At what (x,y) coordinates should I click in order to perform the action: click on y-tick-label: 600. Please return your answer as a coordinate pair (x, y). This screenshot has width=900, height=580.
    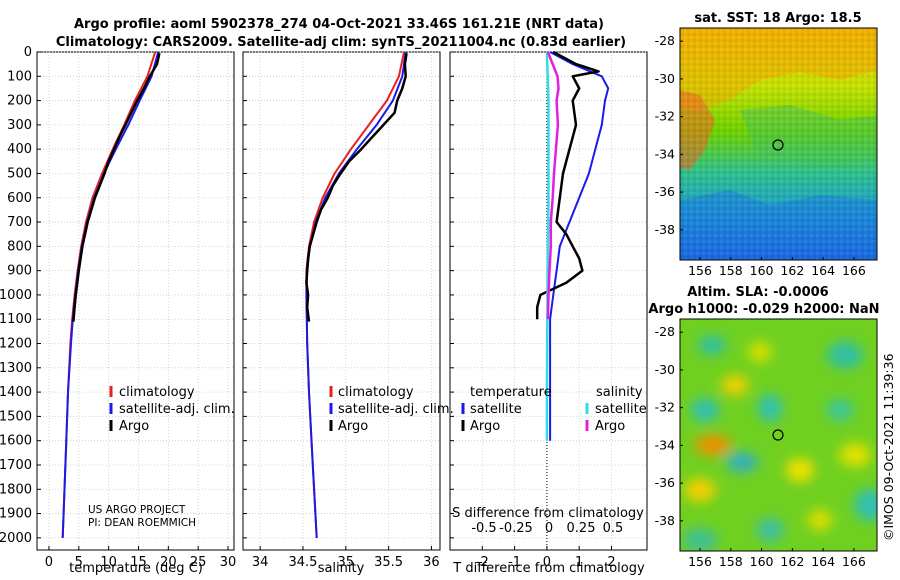
    Looking at the image, I should click on (19, 198).